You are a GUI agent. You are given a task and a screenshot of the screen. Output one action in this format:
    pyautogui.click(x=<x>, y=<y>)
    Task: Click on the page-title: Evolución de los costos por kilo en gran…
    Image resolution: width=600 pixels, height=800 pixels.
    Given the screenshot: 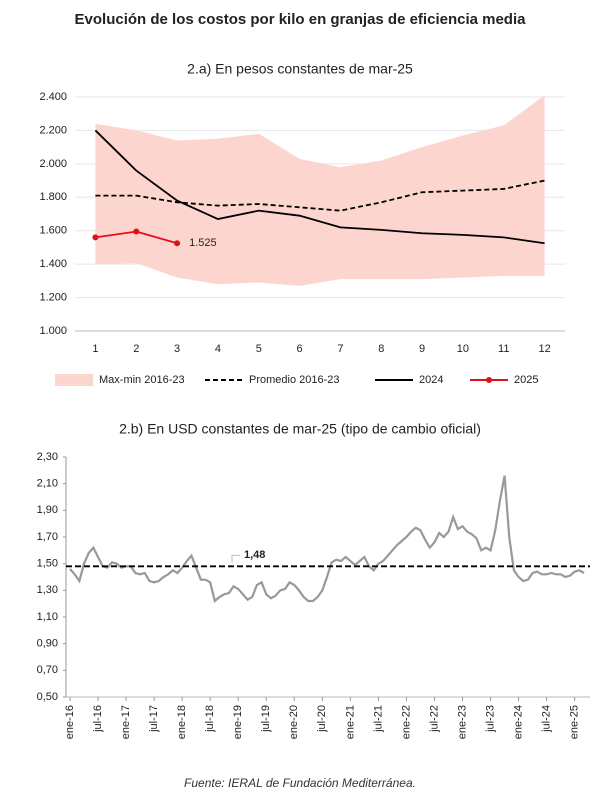 What is the action you would take?
    pyautogui.click(x=301, y=19)
    